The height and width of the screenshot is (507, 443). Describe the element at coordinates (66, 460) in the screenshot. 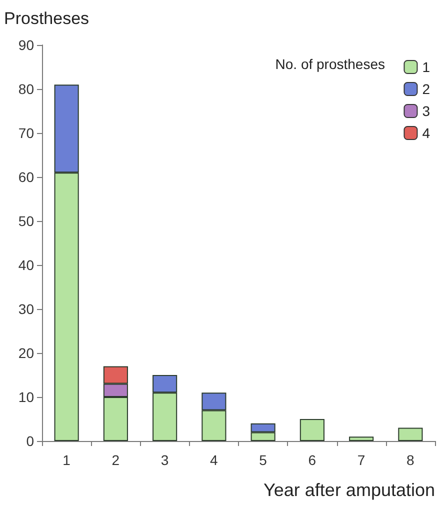

I see `x-tick-label: 1` at that location.